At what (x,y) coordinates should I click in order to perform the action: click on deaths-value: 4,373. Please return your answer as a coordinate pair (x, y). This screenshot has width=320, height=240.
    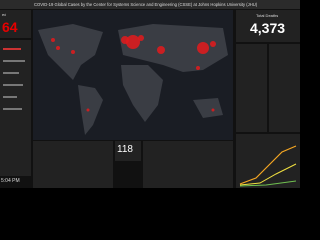
    Looking at the image, I should click on (268, 28).